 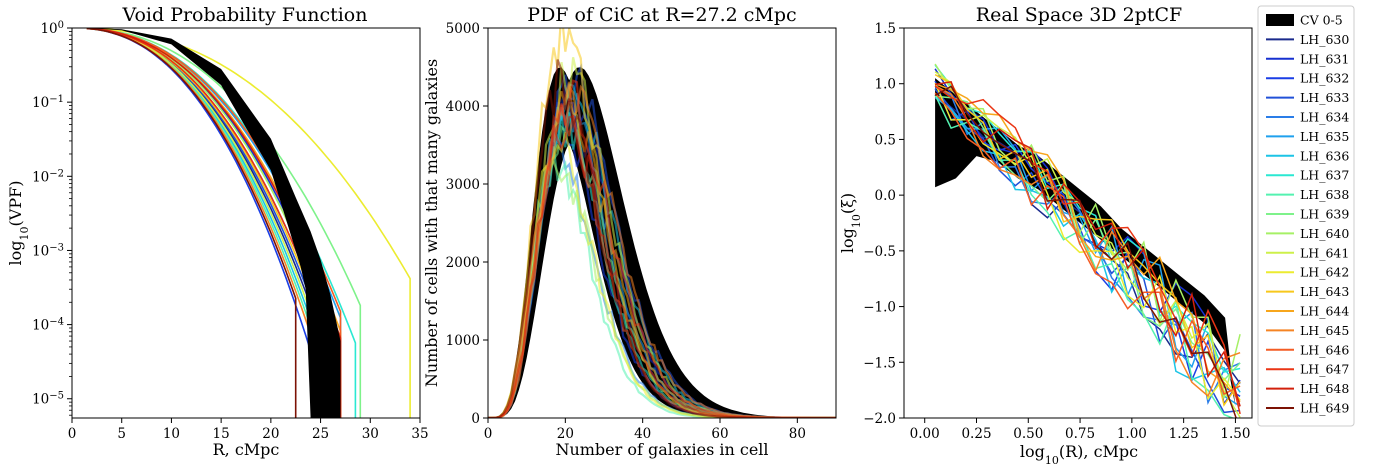 What do you see at coordinates (1324, 388) in the screenshot?
I see `legend-label: LH_648` at bounding box center [1324, 388].